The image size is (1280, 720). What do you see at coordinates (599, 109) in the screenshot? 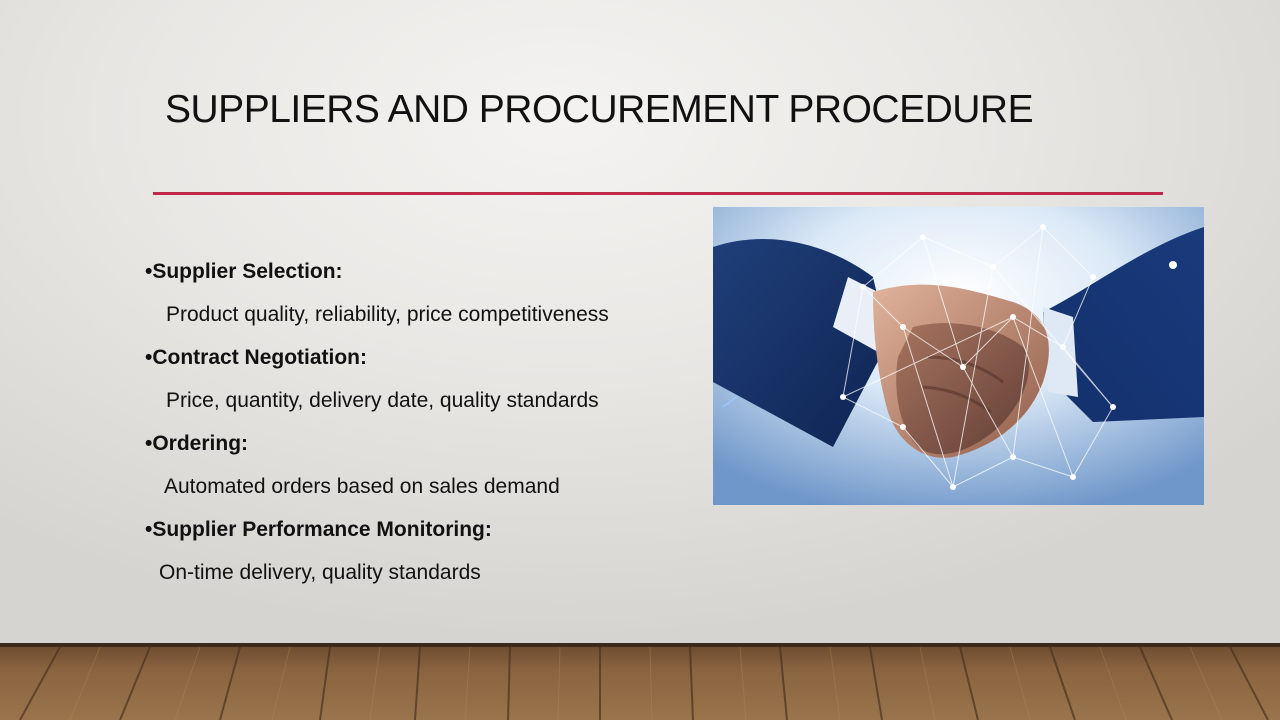
I see `slide-title: SUPPLIERS AND PROCUREMENT PROCEDURE` at bounding box center [599, 109].